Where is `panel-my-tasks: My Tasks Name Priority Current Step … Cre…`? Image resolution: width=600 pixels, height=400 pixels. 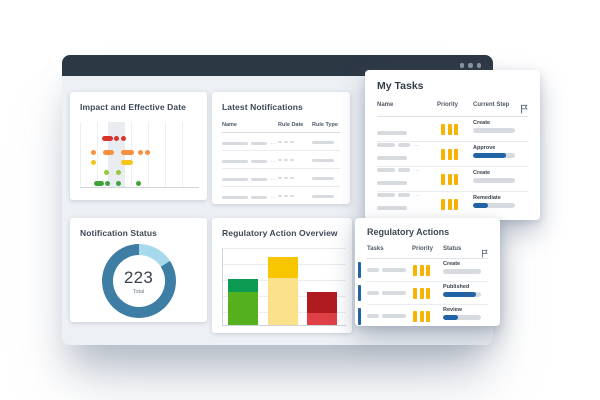 panel-my-tasks: My Tasks Name Priority Current Step … Cre… is located at coordinates (452, 146).